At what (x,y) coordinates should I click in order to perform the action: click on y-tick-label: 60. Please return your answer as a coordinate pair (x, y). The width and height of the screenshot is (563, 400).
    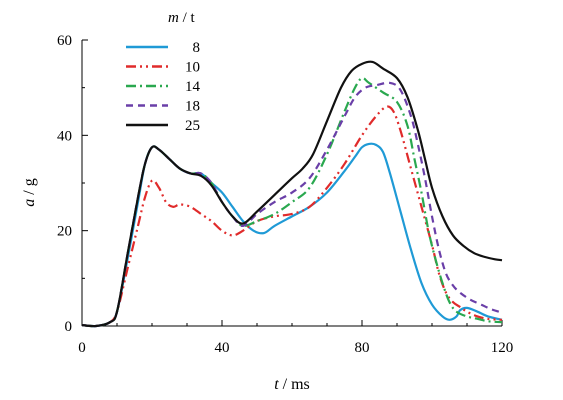
    Looking at the image, I should click on (64, 41).